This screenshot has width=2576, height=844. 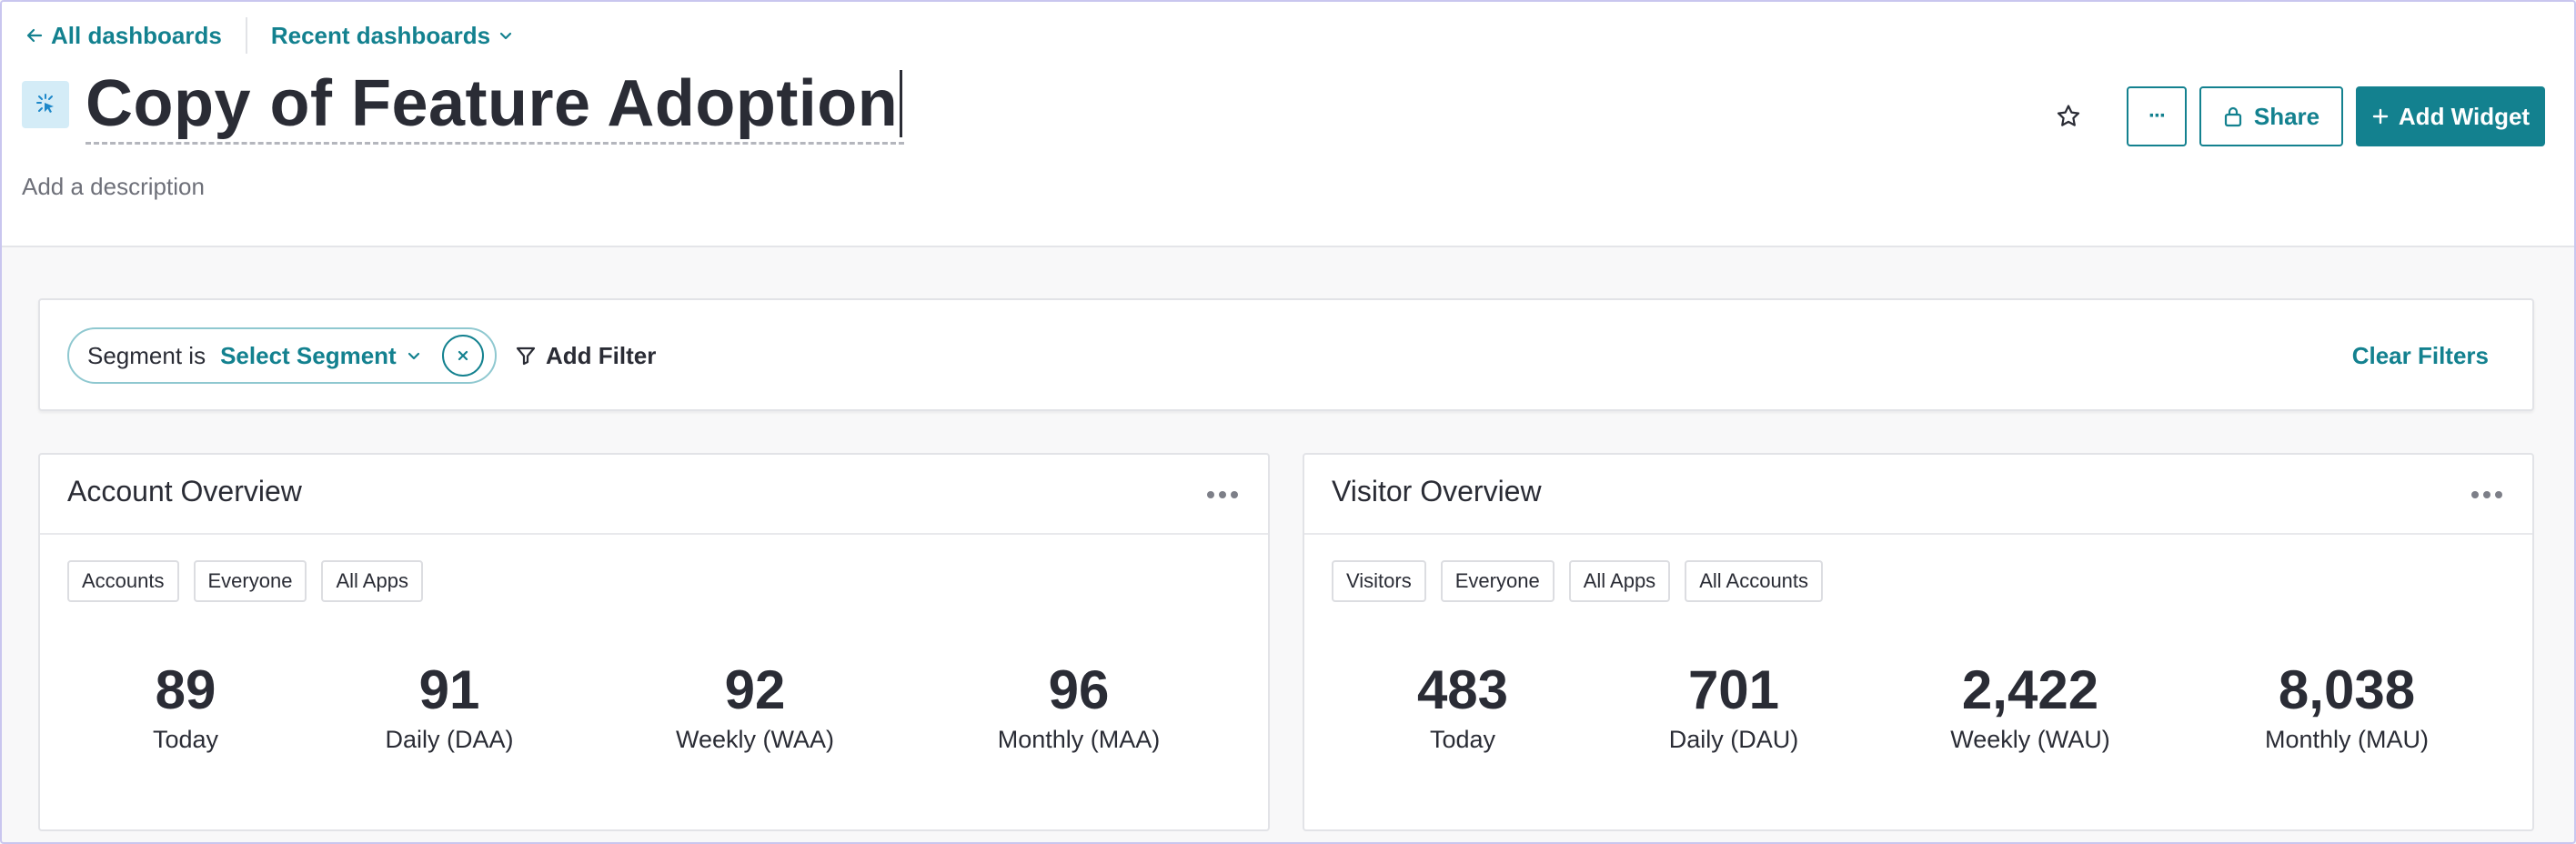 I want to click on segment-filter-pill: Segment is Select Segment, so click(x=282, y=355).